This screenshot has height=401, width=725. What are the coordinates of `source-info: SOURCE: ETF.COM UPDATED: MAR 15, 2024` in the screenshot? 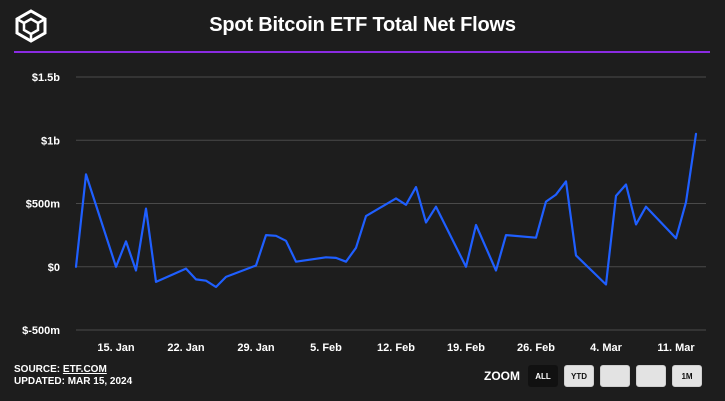 It's located at (73, 376).